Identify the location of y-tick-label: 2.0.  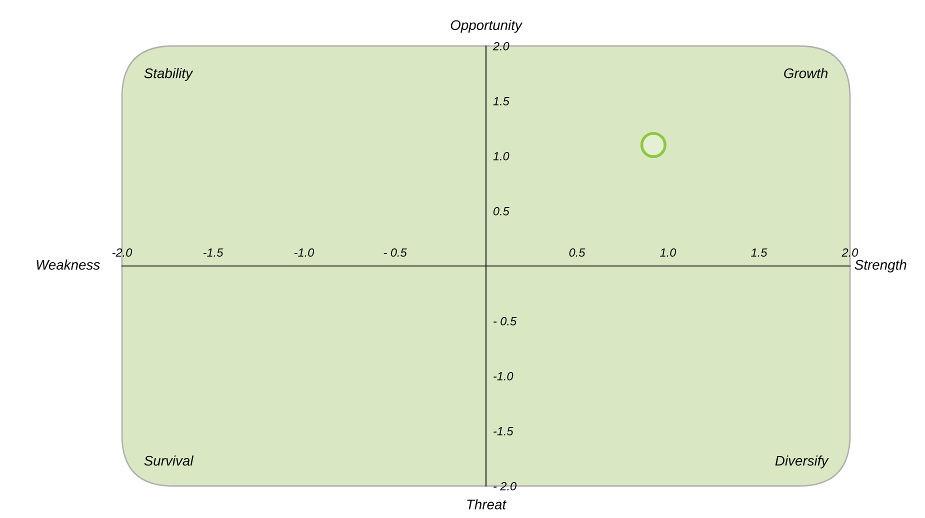
(501, 46).